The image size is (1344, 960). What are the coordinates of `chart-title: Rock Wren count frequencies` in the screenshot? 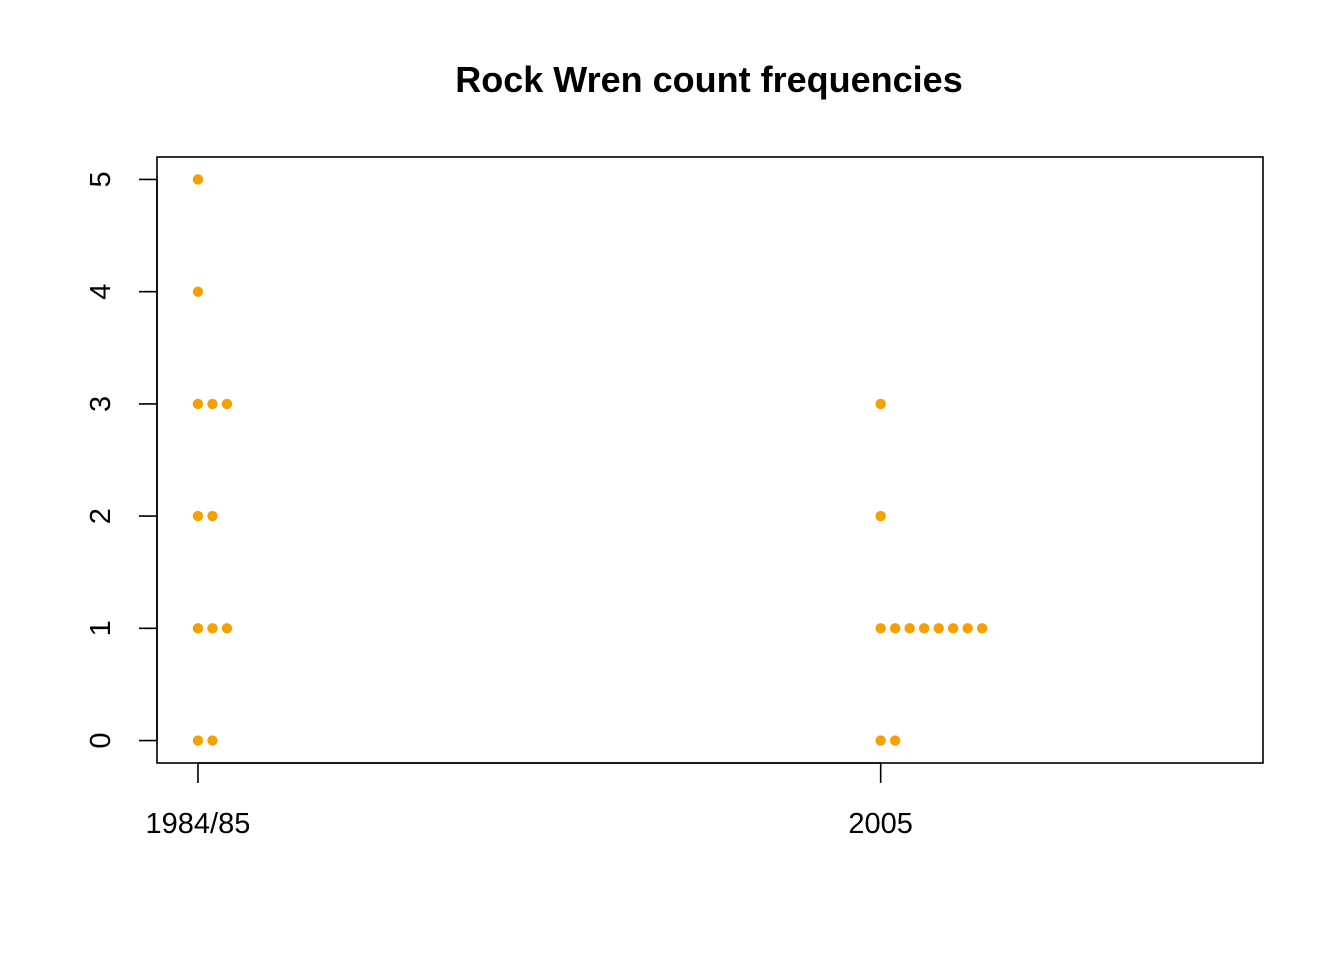 It's located at (708, 79).